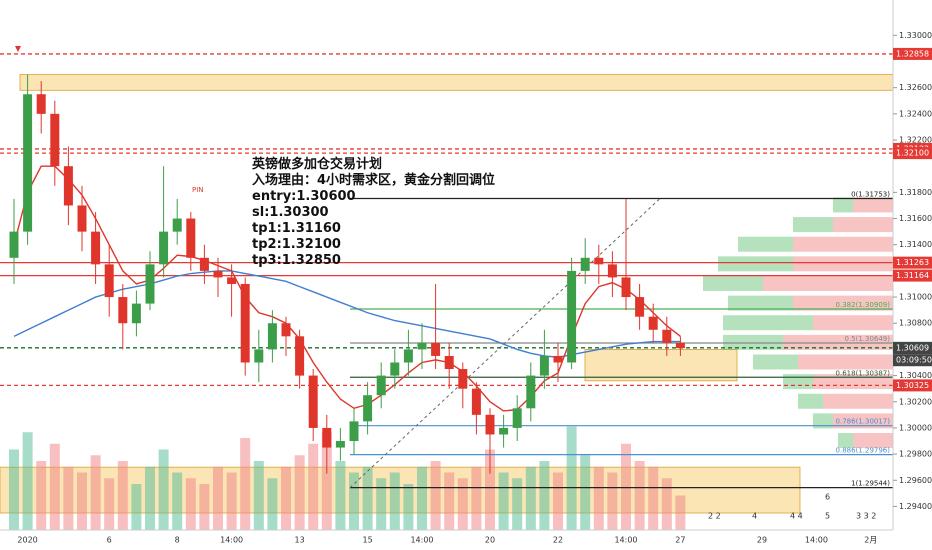  Describe the element at coordinates (866, 516) in the screenshot. I see `event-label: 3 3 2` at that location.